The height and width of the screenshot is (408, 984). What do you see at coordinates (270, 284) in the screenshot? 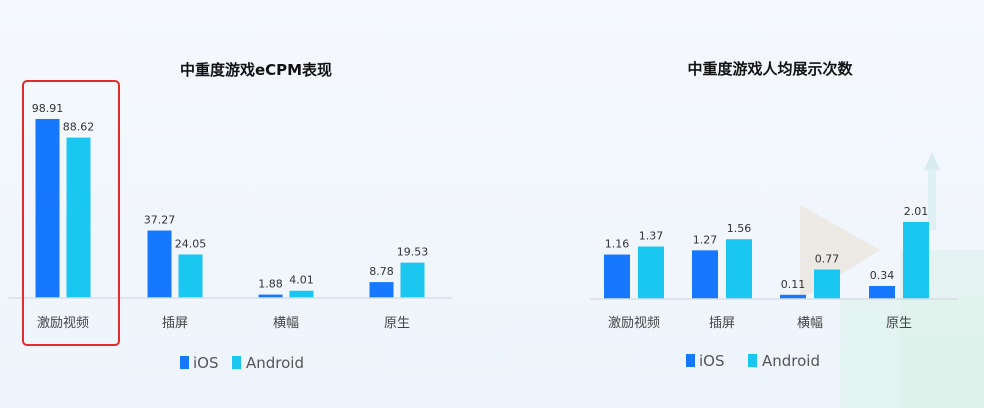
I see `value-label-ios-3: 1.88` at bounding box center [270, 284].